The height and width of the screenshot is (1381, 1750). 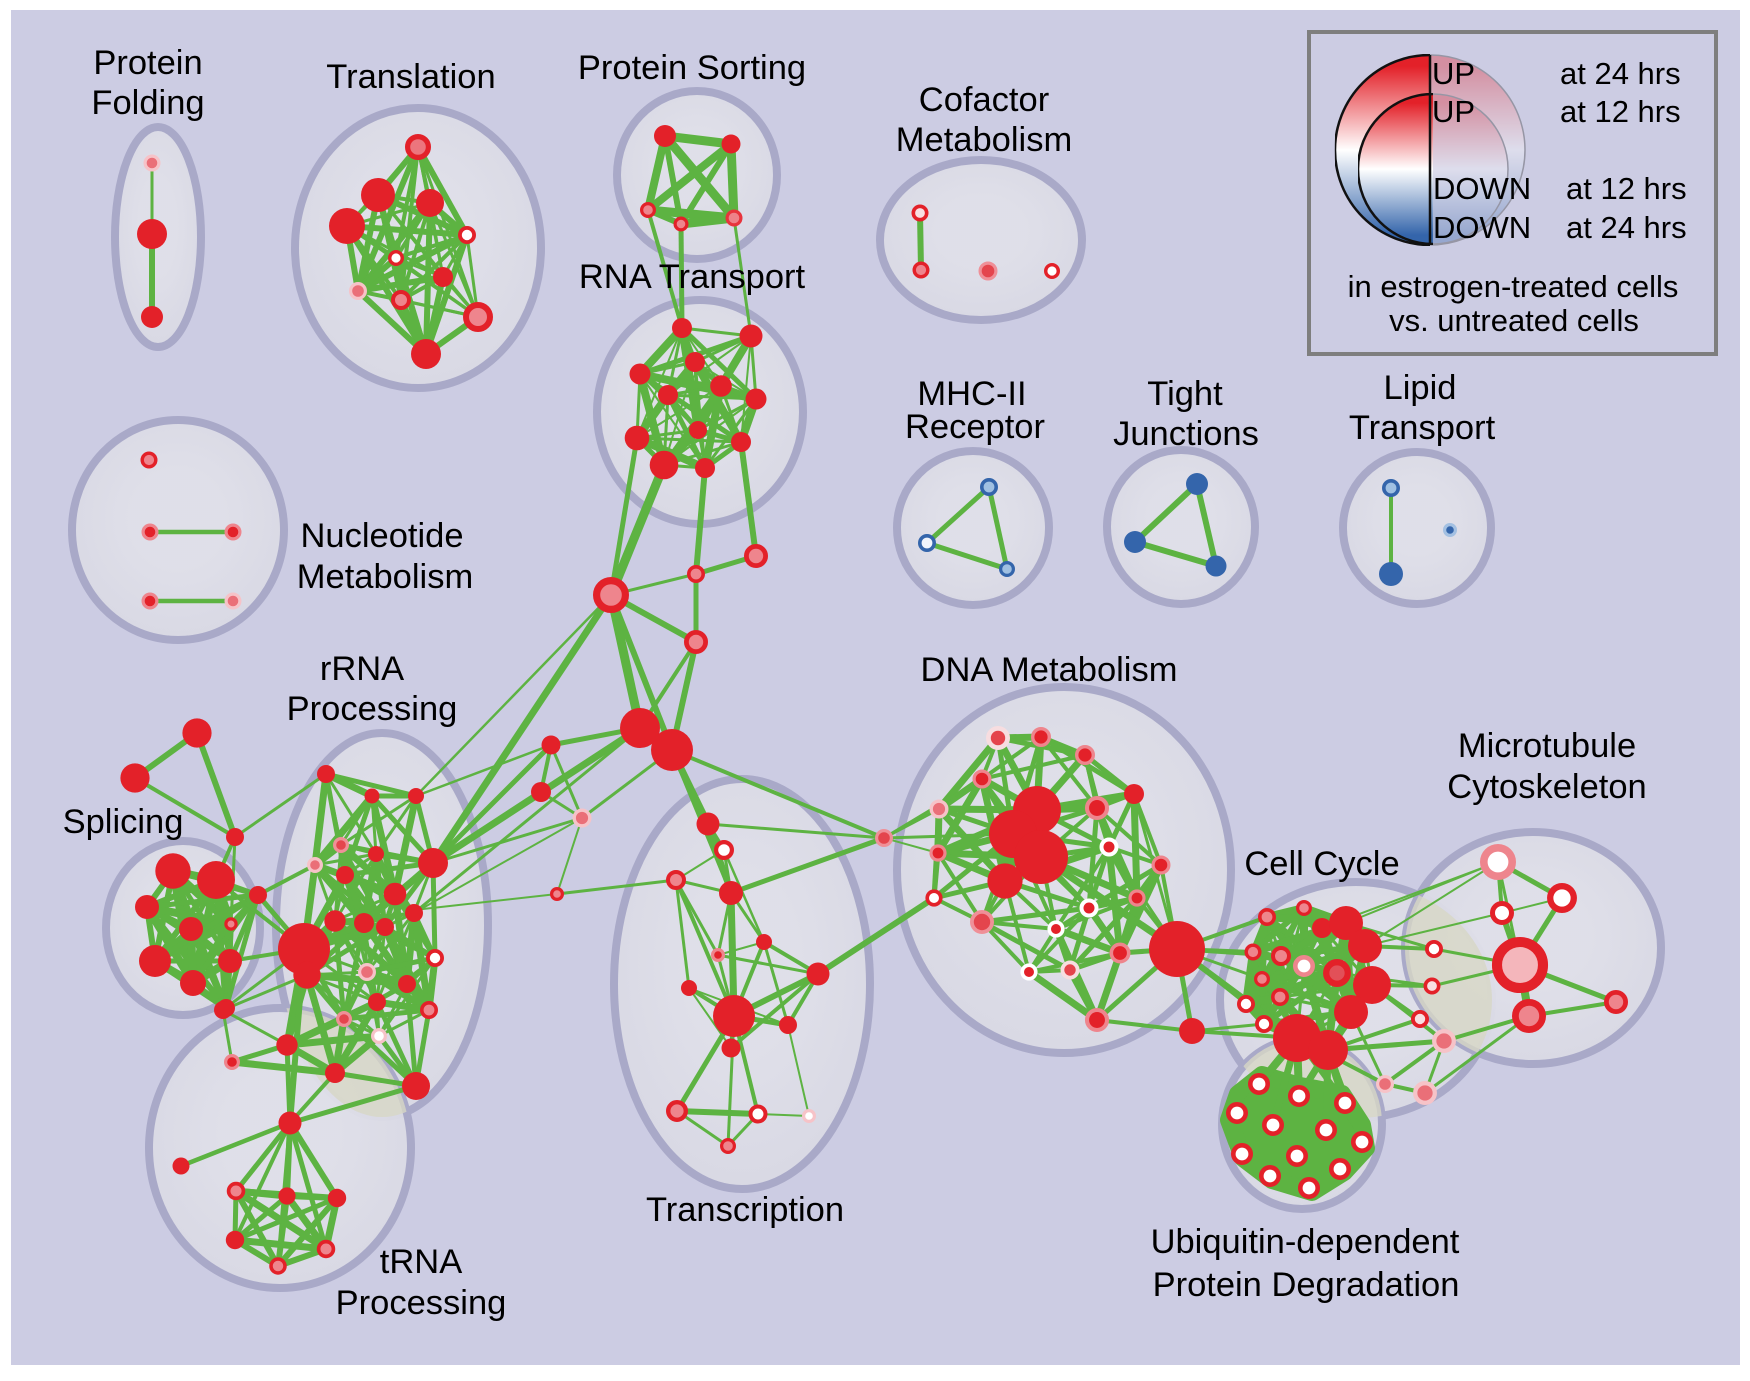 What do you see at coordinates (1321, 864) in the screenshot?
I see `svg-text: Cell Cycle` at bounding box center [1321, 864].